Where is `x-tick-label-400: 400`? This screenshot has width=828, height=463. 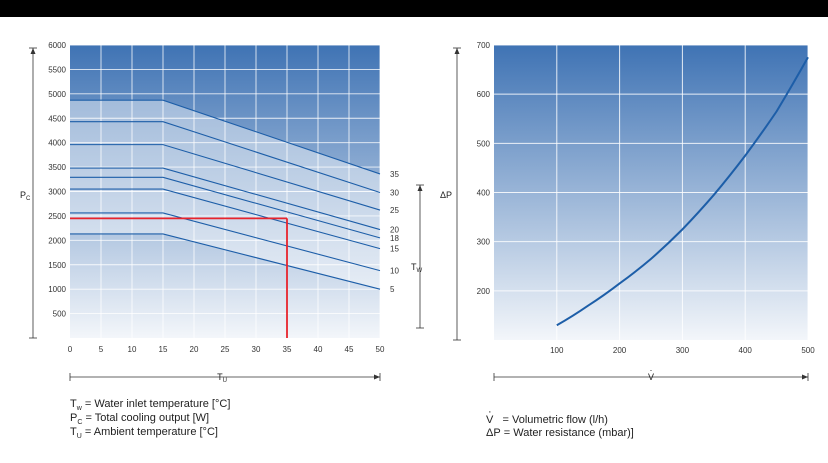
x-tick-label-400: 400 is located at coordinates (746, 350).